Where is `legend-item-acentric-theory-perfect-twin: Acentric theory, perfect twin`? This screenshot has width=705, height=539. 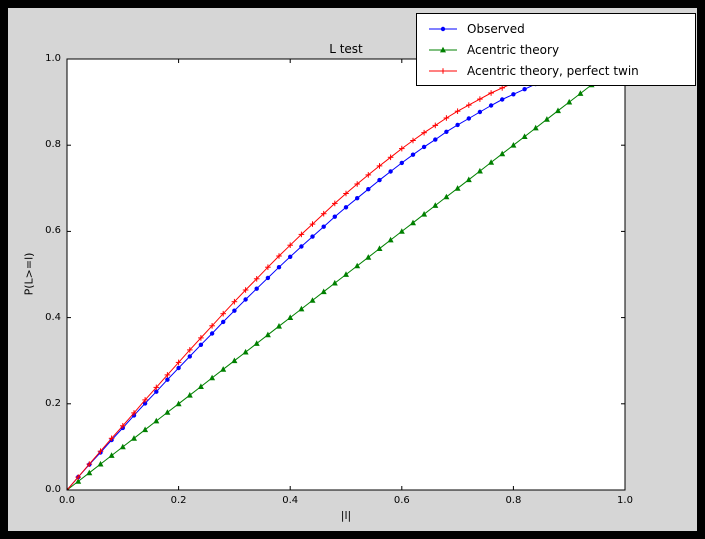
legend-item-acentric-theory-perfect-twin: Acentric theory, perfect twin is located at coordinates (555, 70).